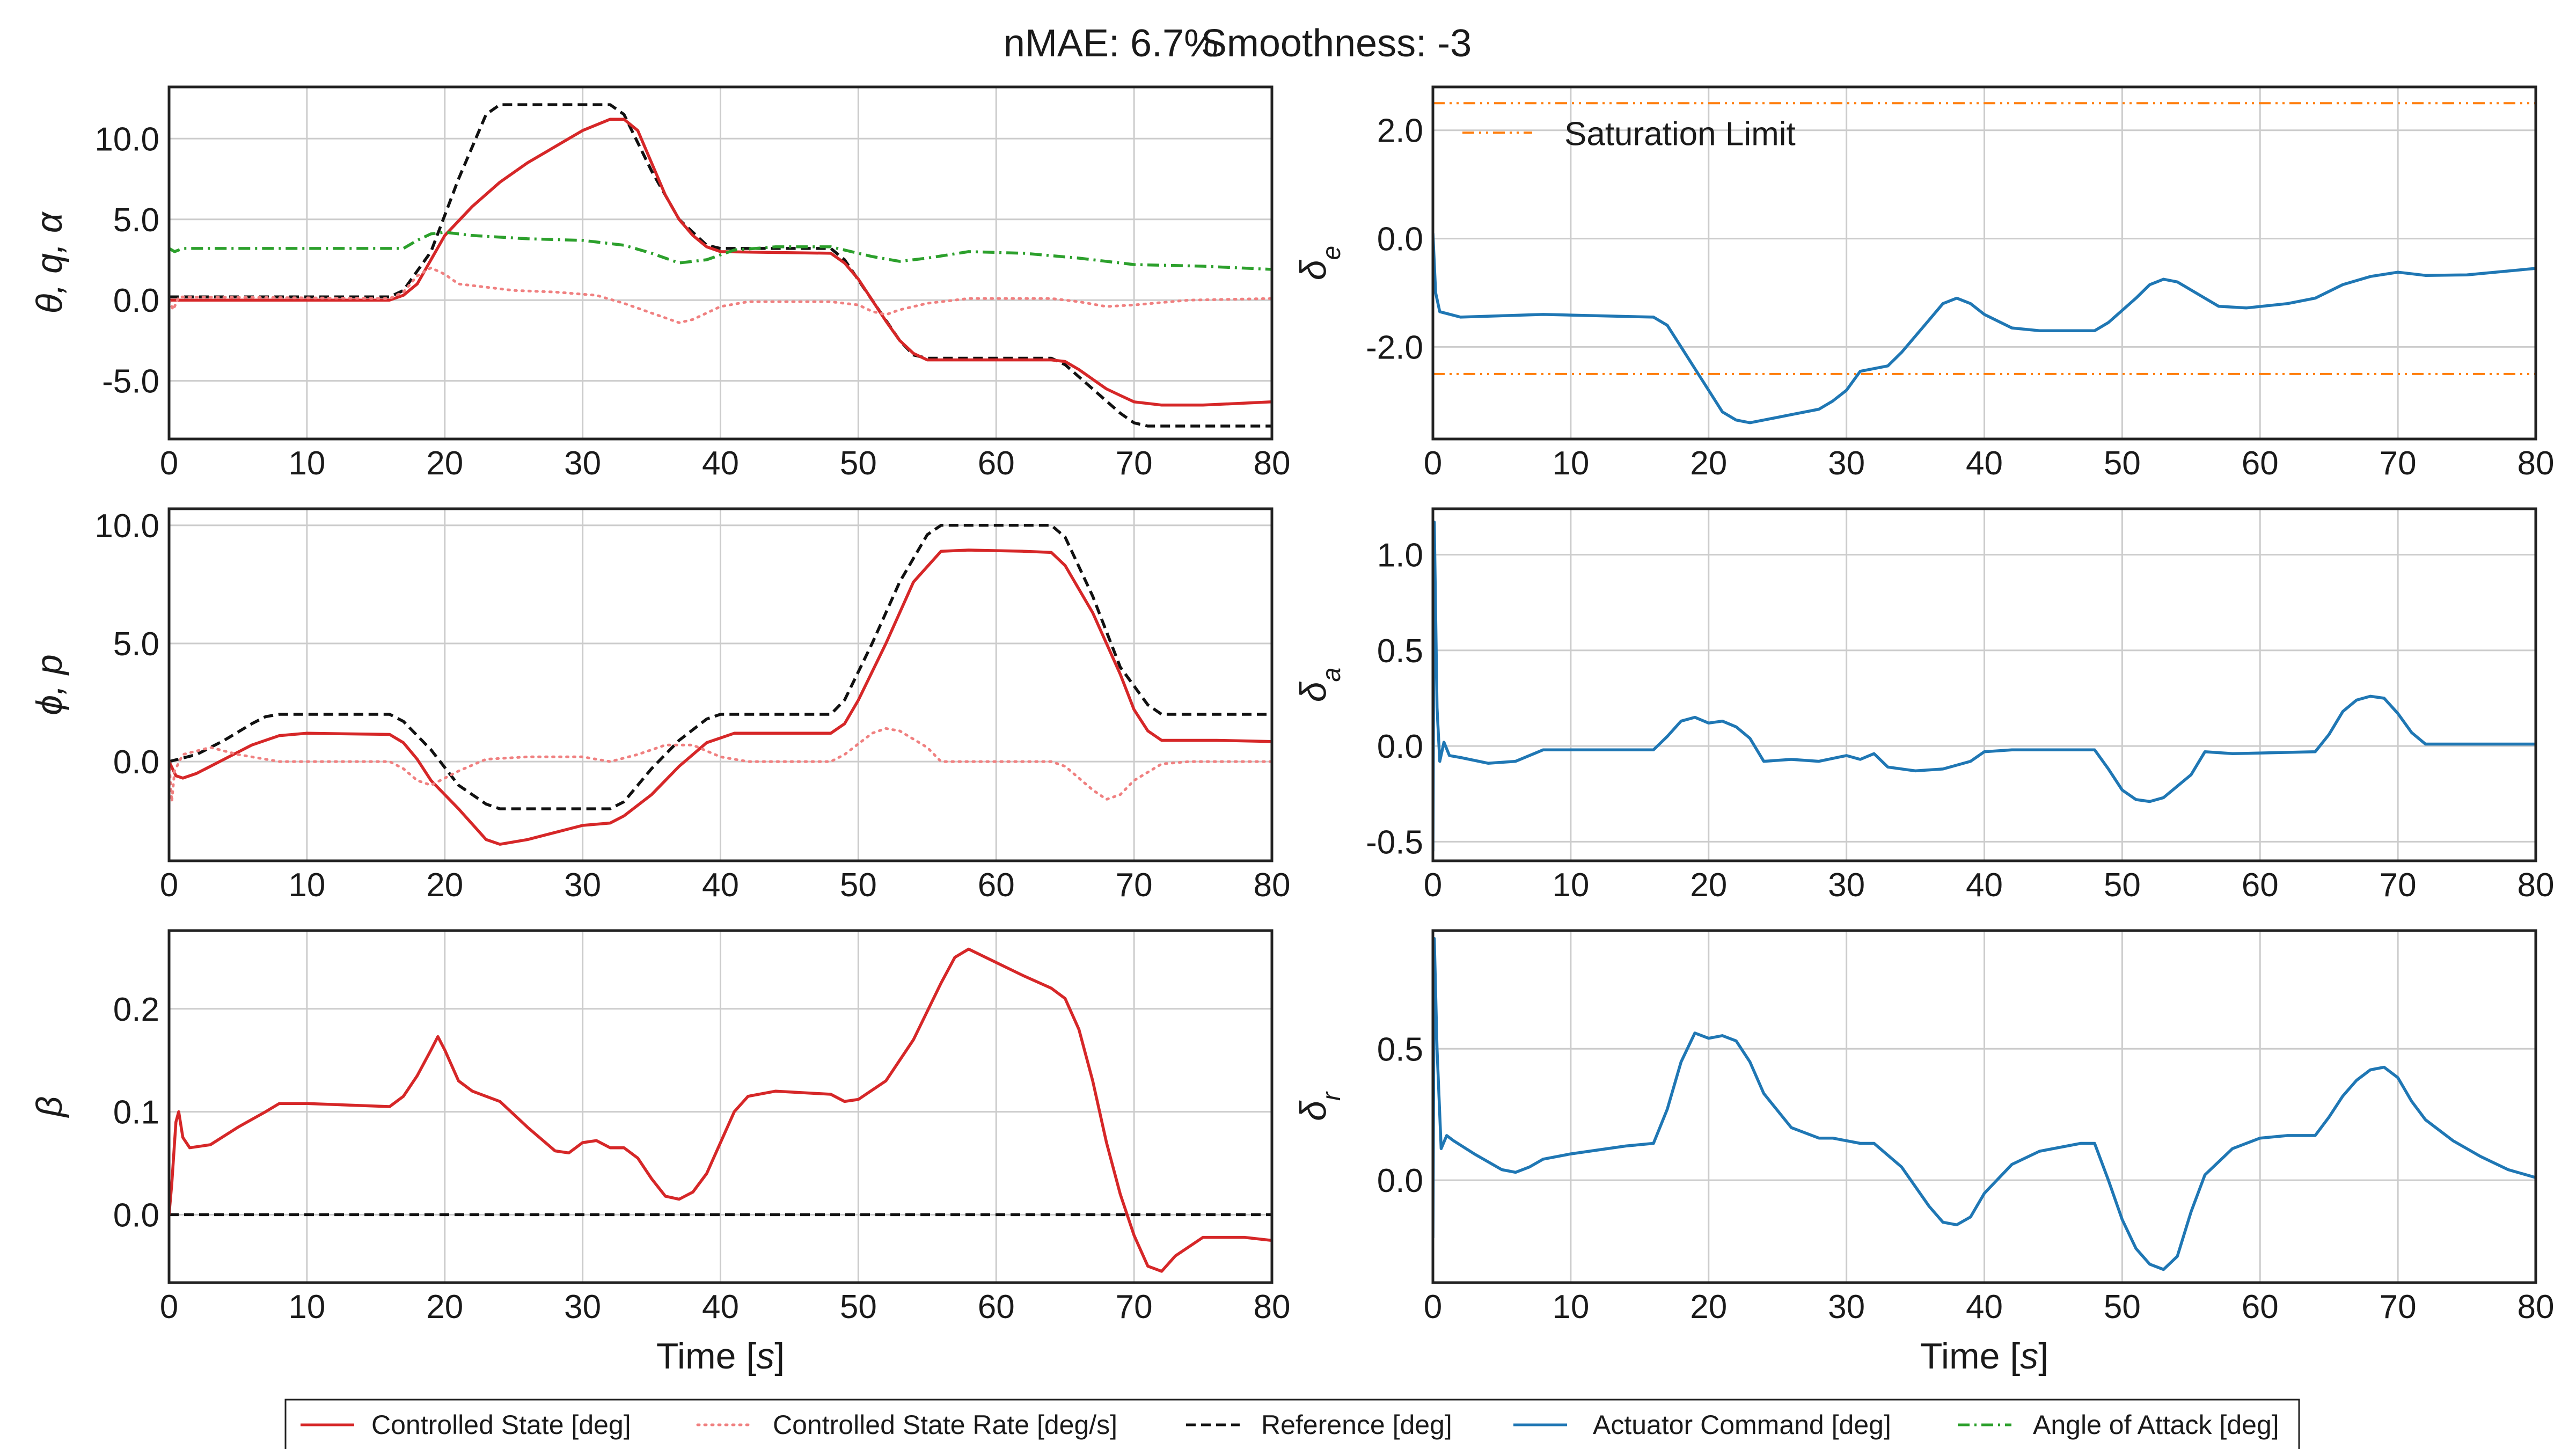 This screenshot has height=1449, width=2576. I want to click on y-tick-label: 0.1, so click(136, 1112).